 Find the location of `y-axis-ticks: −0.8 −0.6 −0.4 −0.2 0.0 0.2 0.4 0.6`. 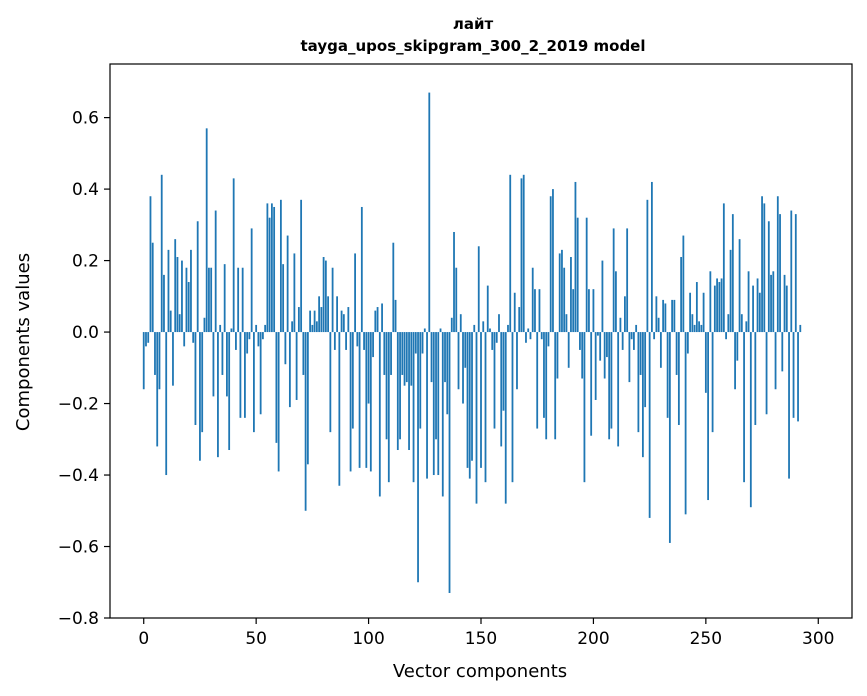

y-axis-ticks: −0.8 −0.6 −0.4 −0.2 0.0 0.2 0.4 0.6 is located at coordinates (84, 369).